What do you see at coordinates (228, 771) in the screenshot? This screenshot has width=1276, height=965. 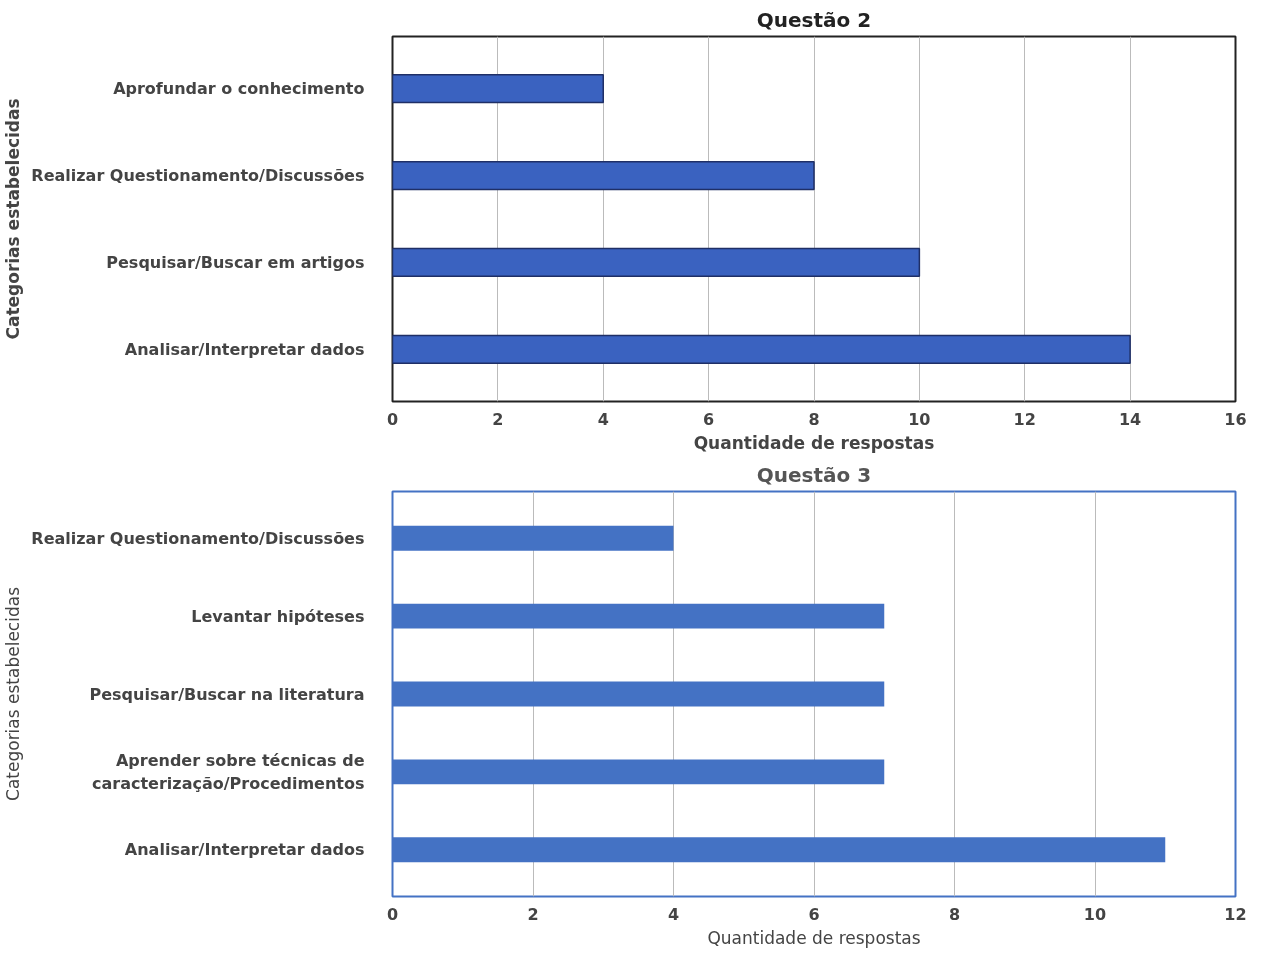 I see `y-tick-label: Aprender sobre técnicas de caracterização/Procedimentos` at bounding box center [228, 771].